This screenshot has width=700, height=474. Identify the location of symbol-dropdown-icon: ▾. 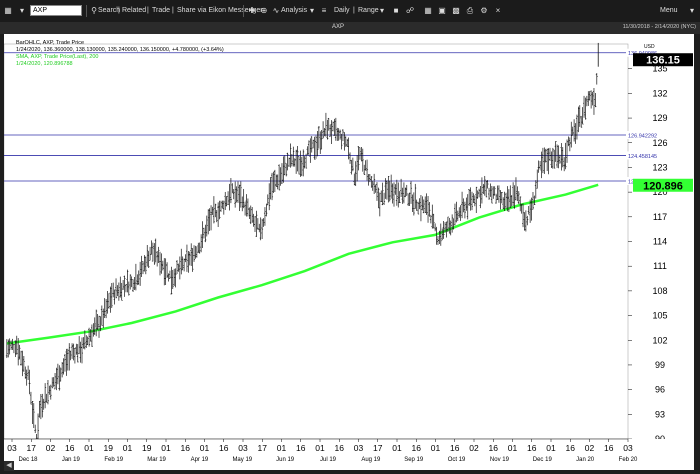
(21, 10).